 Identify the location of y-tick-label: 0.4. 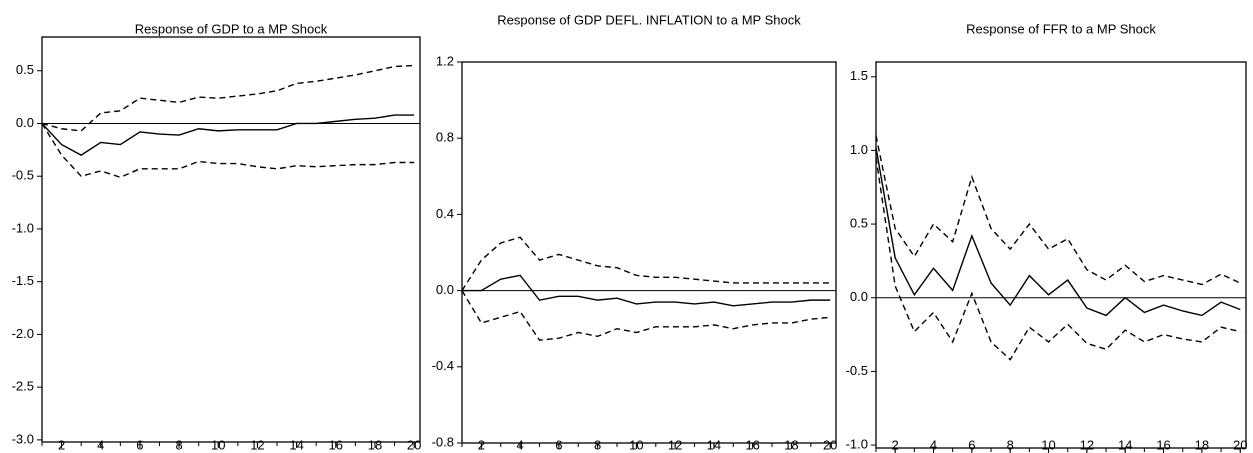
(445, 213).